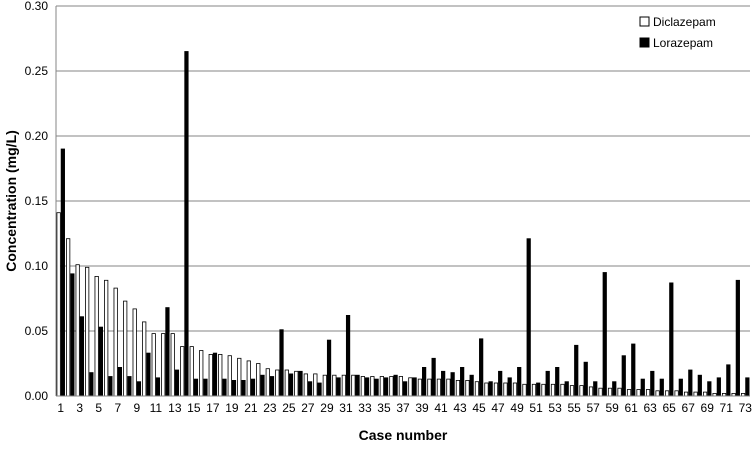 This screenshot has width=753, height=449. I want to click on x-tick-label: 23, so click(270, 408).